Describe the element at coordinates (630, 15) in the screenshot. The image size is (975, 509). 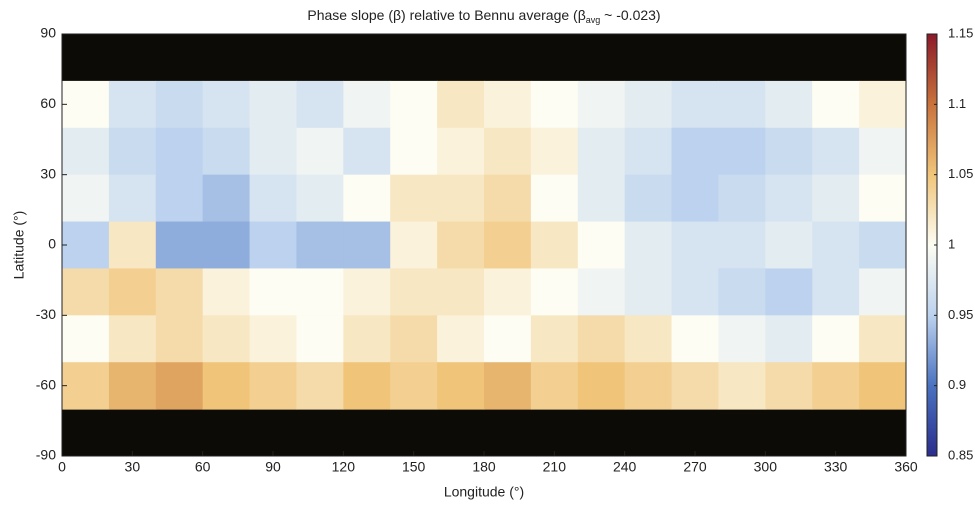
I see `title-end: ~ -0.023)` at that location.